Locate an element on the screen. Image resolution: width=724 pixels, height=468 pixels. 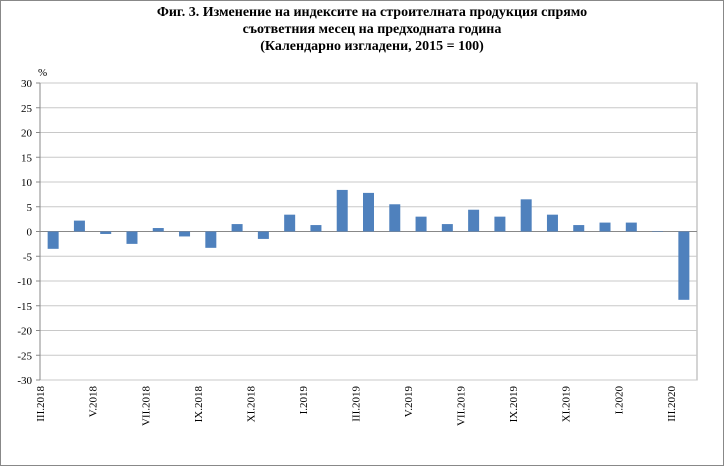
y-tick-label: -5 is located at coordinates (28, 257).